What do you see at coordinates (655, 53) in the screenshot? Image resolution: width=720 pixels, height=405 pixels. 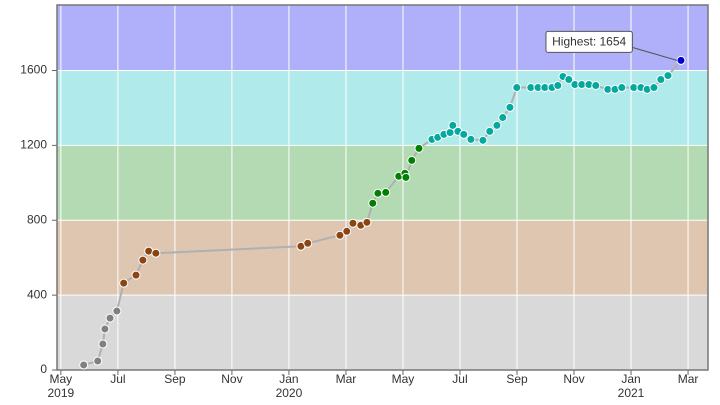 I see `tooltip-pointer` at bounding box center [655, 53].